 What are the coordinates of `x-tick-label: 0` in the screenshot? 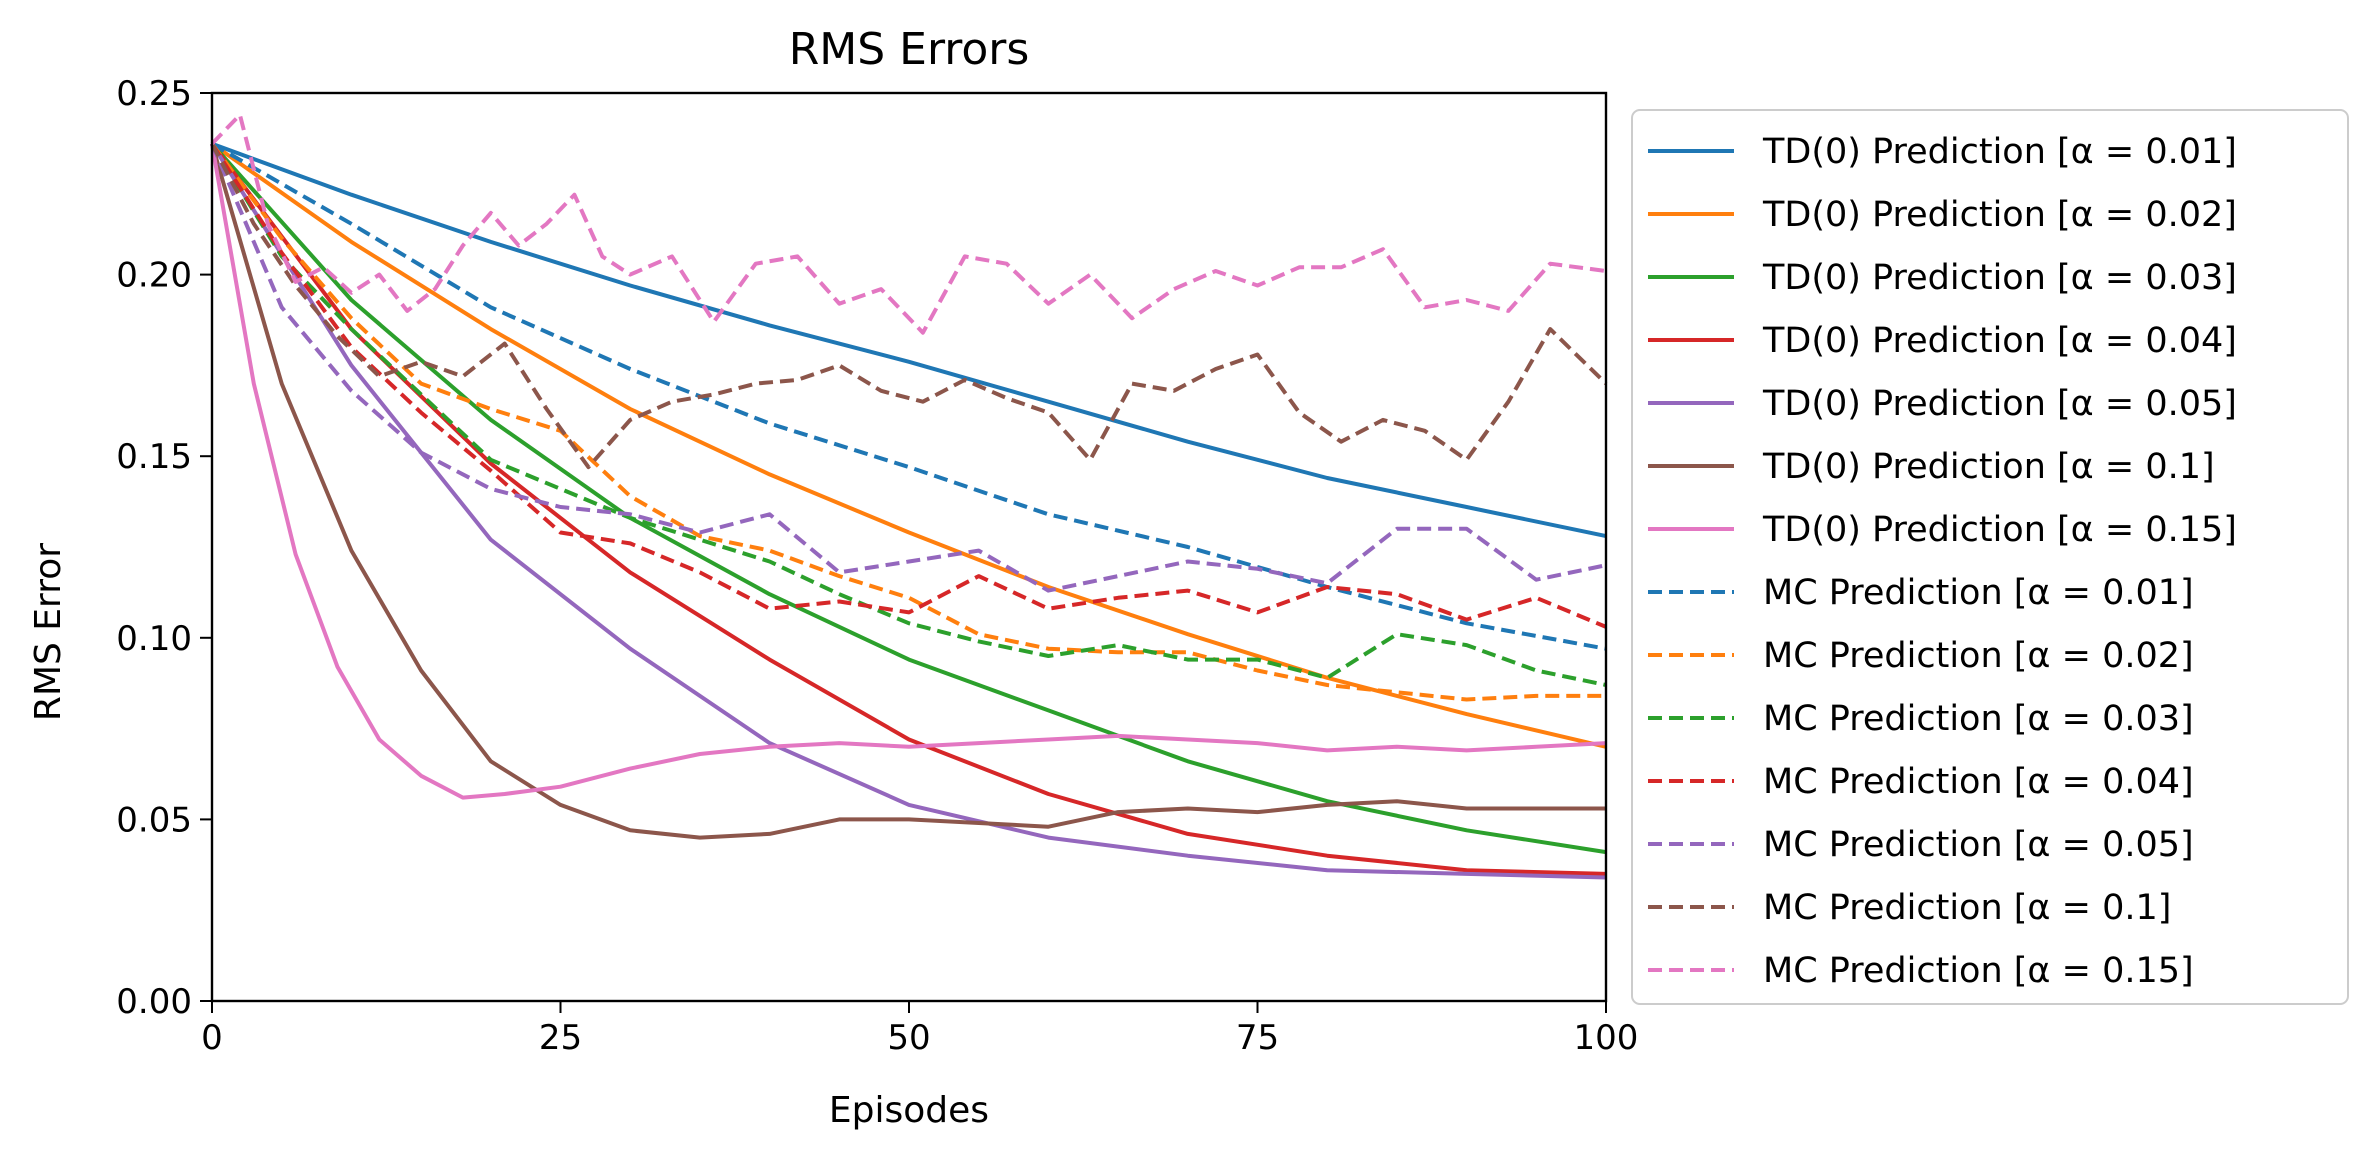 It's located at (212, 1038).